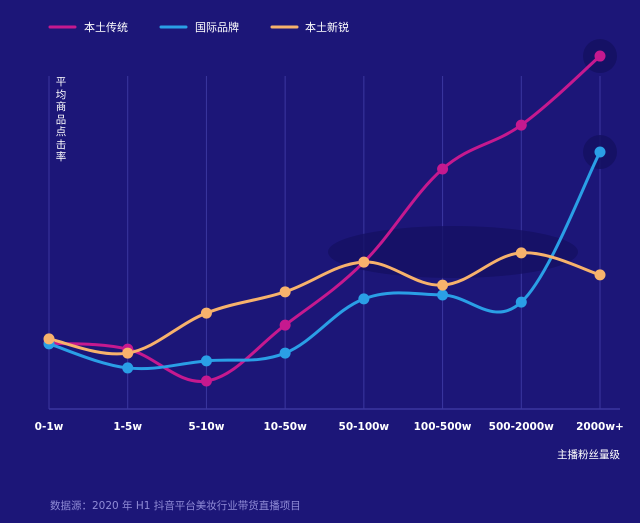 This screenshot has height=523, width=640. What do you see at coordinates (206, 427) in the screenshot?
I see `x-tick-label: 5-10w` at bounding box center [206, 427].